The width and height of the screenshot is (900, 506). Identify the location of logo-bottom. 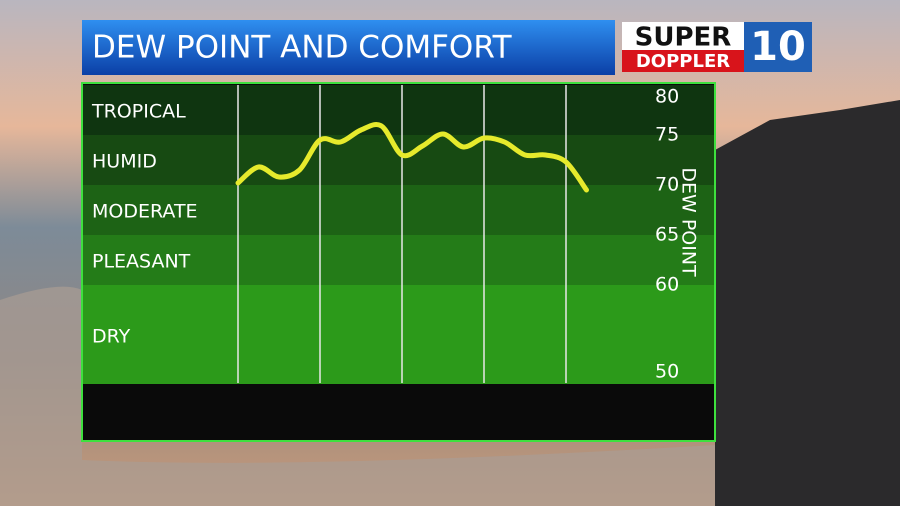
(683, 61).